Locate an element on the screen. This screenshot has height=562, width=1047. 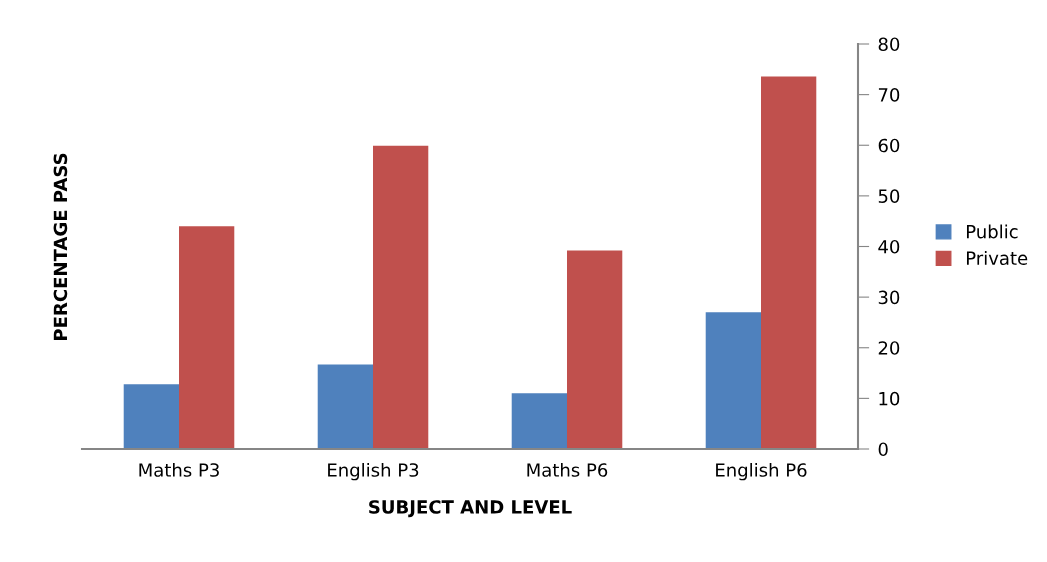
y-tick-label: 50 is located at coordinates (889, 196).